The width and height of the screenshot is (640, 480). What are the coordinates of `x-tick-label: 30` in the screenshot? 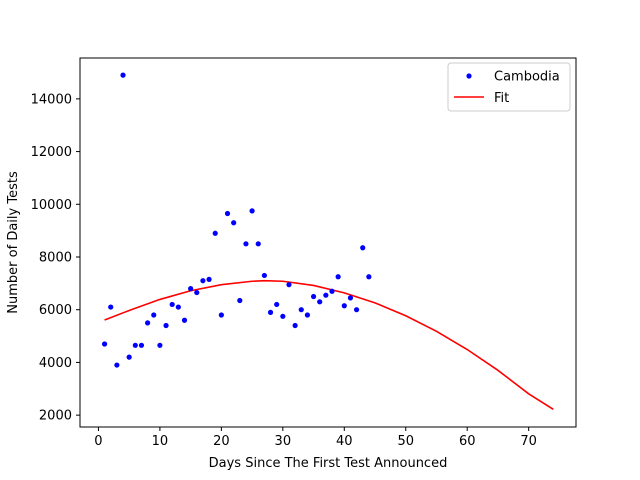 It's located at (283, 441).